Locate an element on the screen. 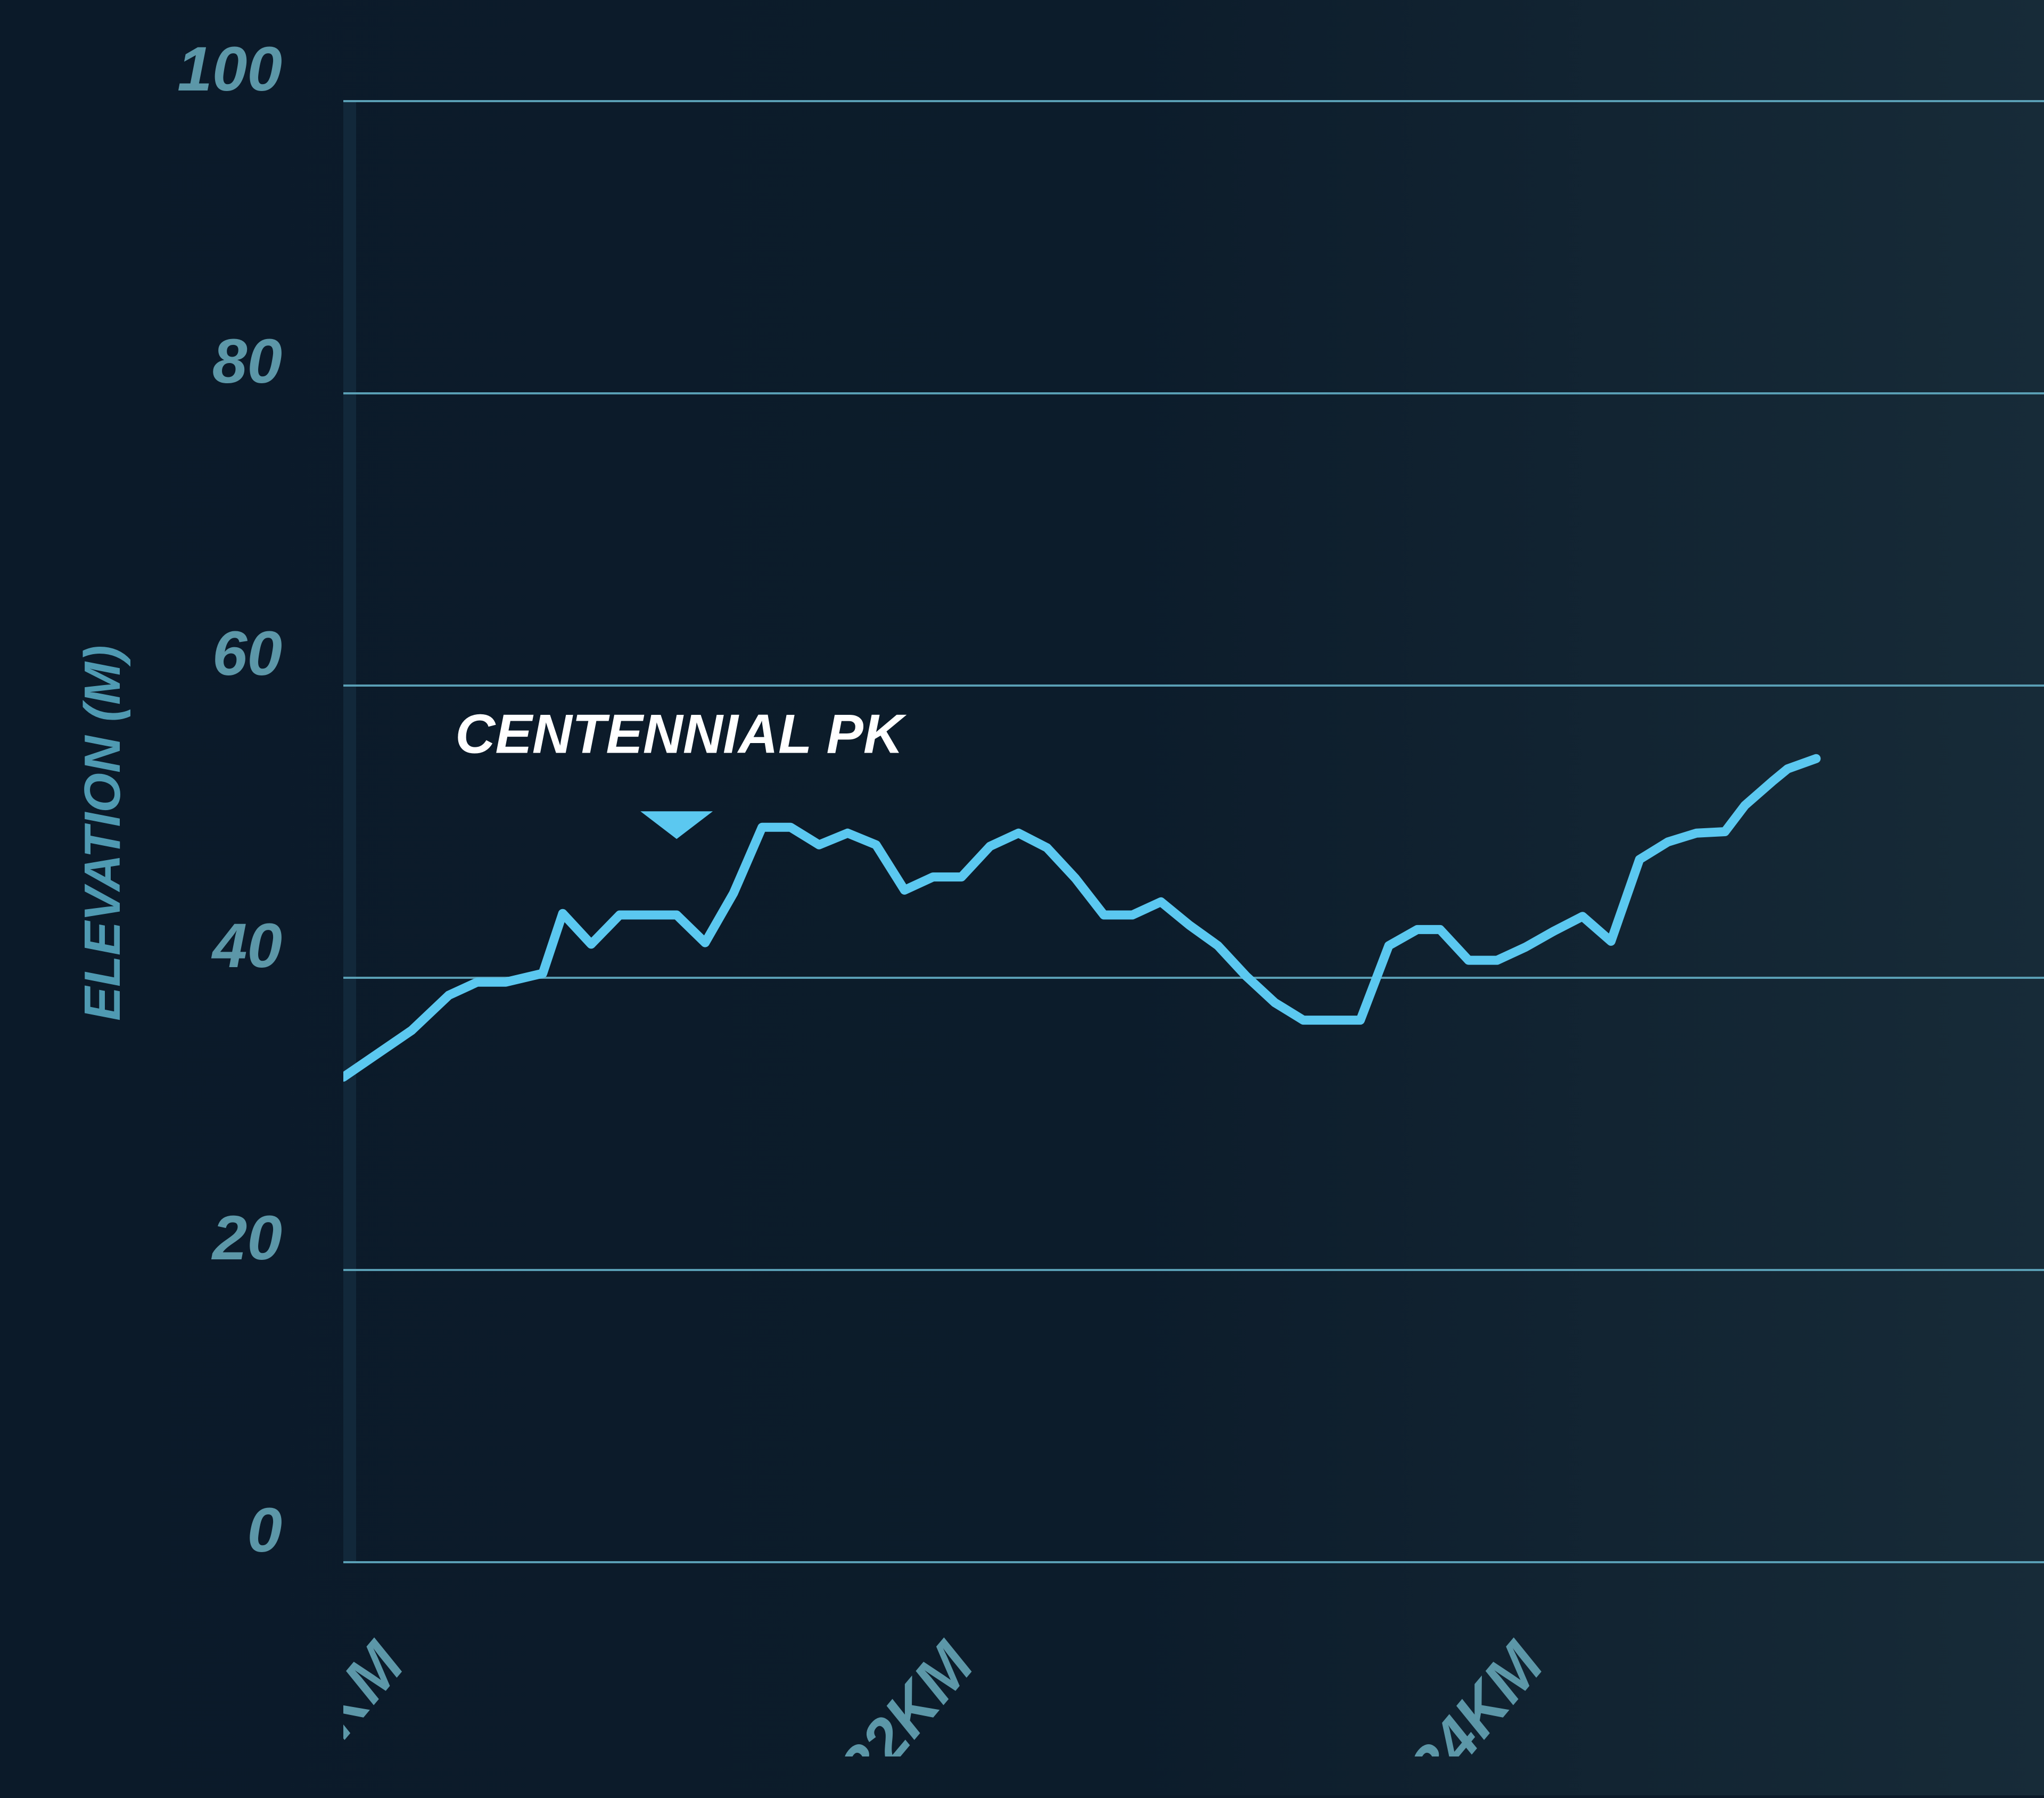  annotation-label-0: CENTENNIAL PK is located at coordinates (681, 734).